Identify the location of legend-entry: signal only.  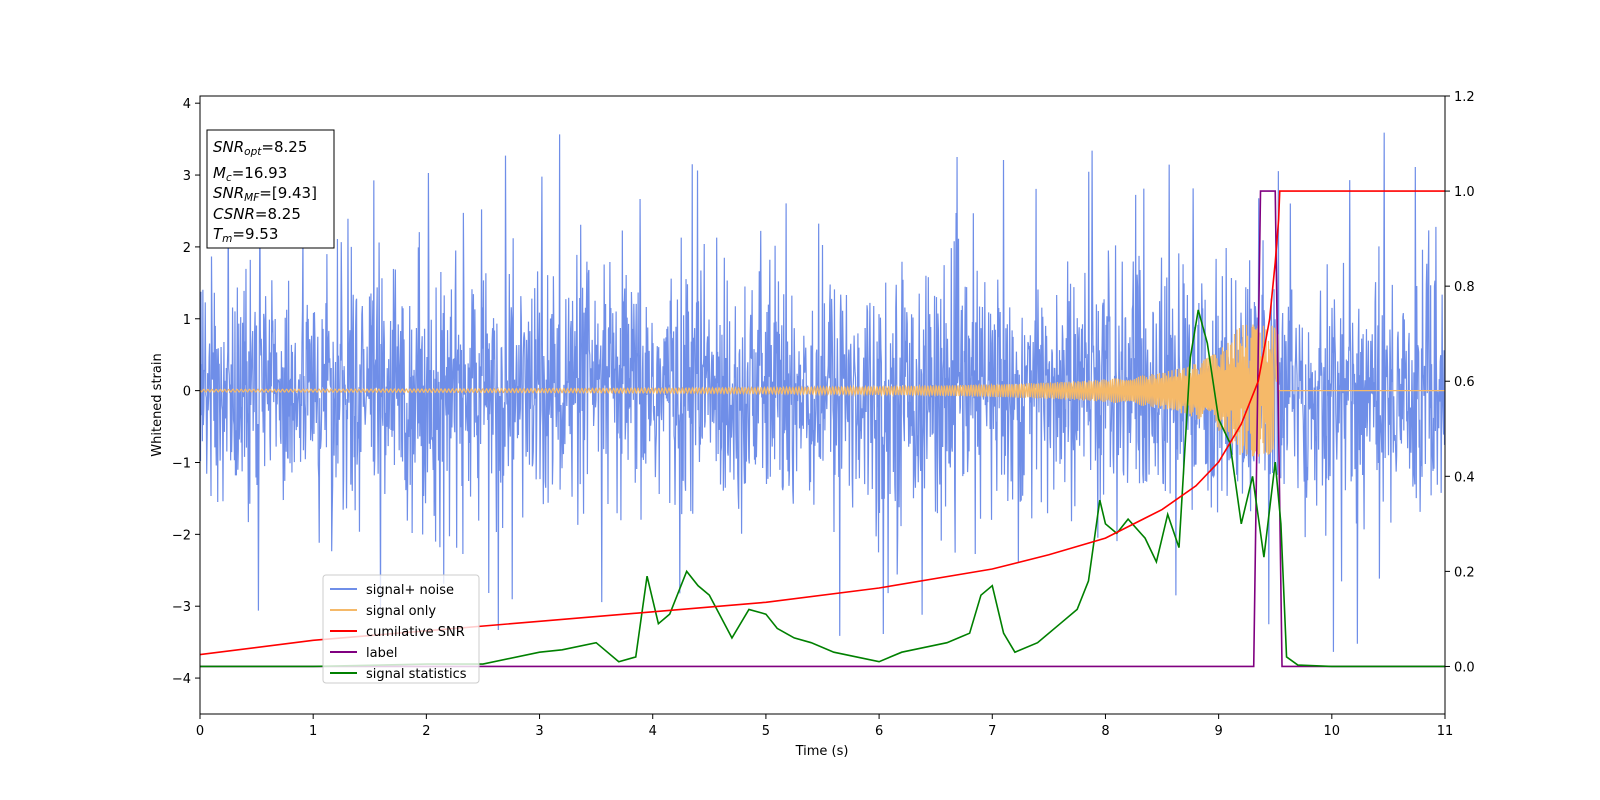
(401, 611).